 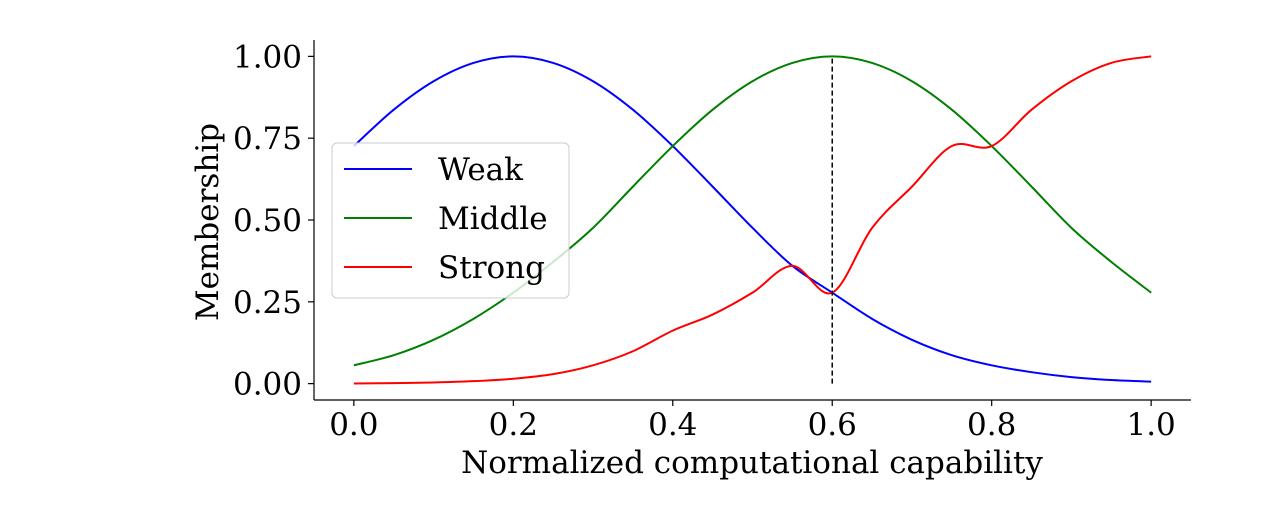 What do you see at coordinates (267, 385) in the screenshot?
I see `y-tick-label: 0.00` at bounding box center [267, 385].